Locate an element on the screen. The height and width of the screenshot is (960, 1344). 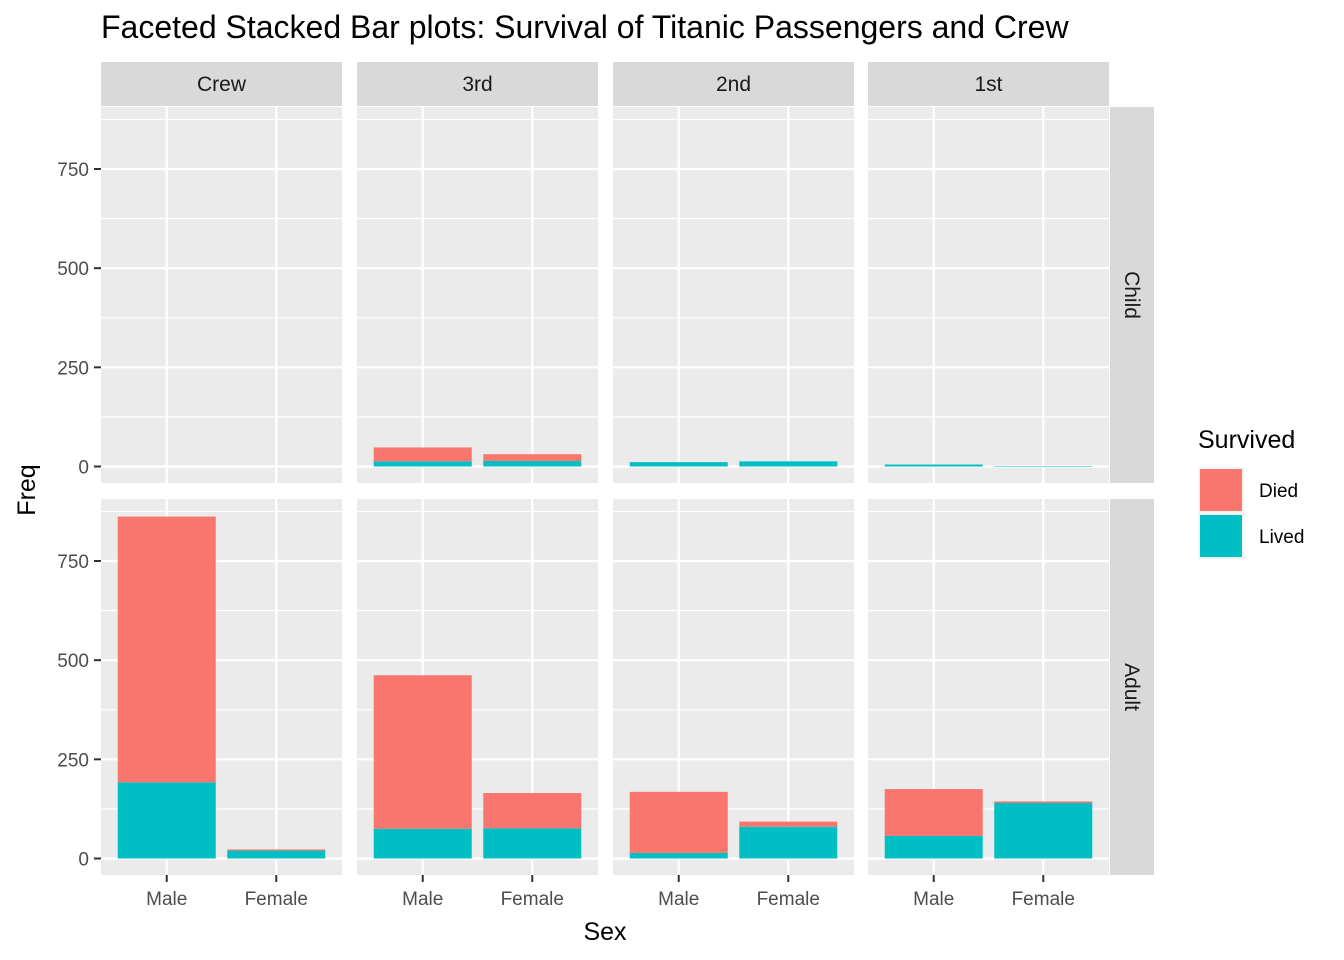
row-strip-child: Child is located at coordinates (1132, 295).